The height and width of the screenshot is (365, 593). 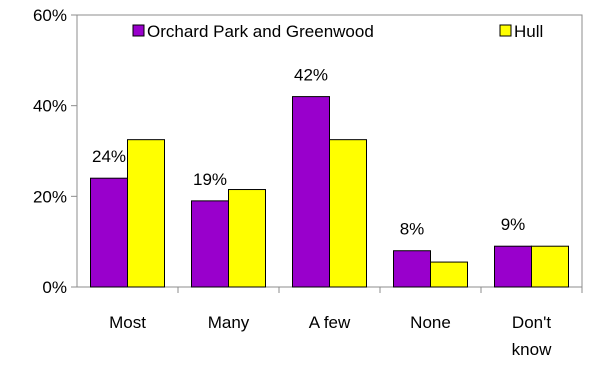 What do you see at coordinates (127, 322) in the screenshot?
I see `x-tick-label: Most` at bounding box center [127, 322].